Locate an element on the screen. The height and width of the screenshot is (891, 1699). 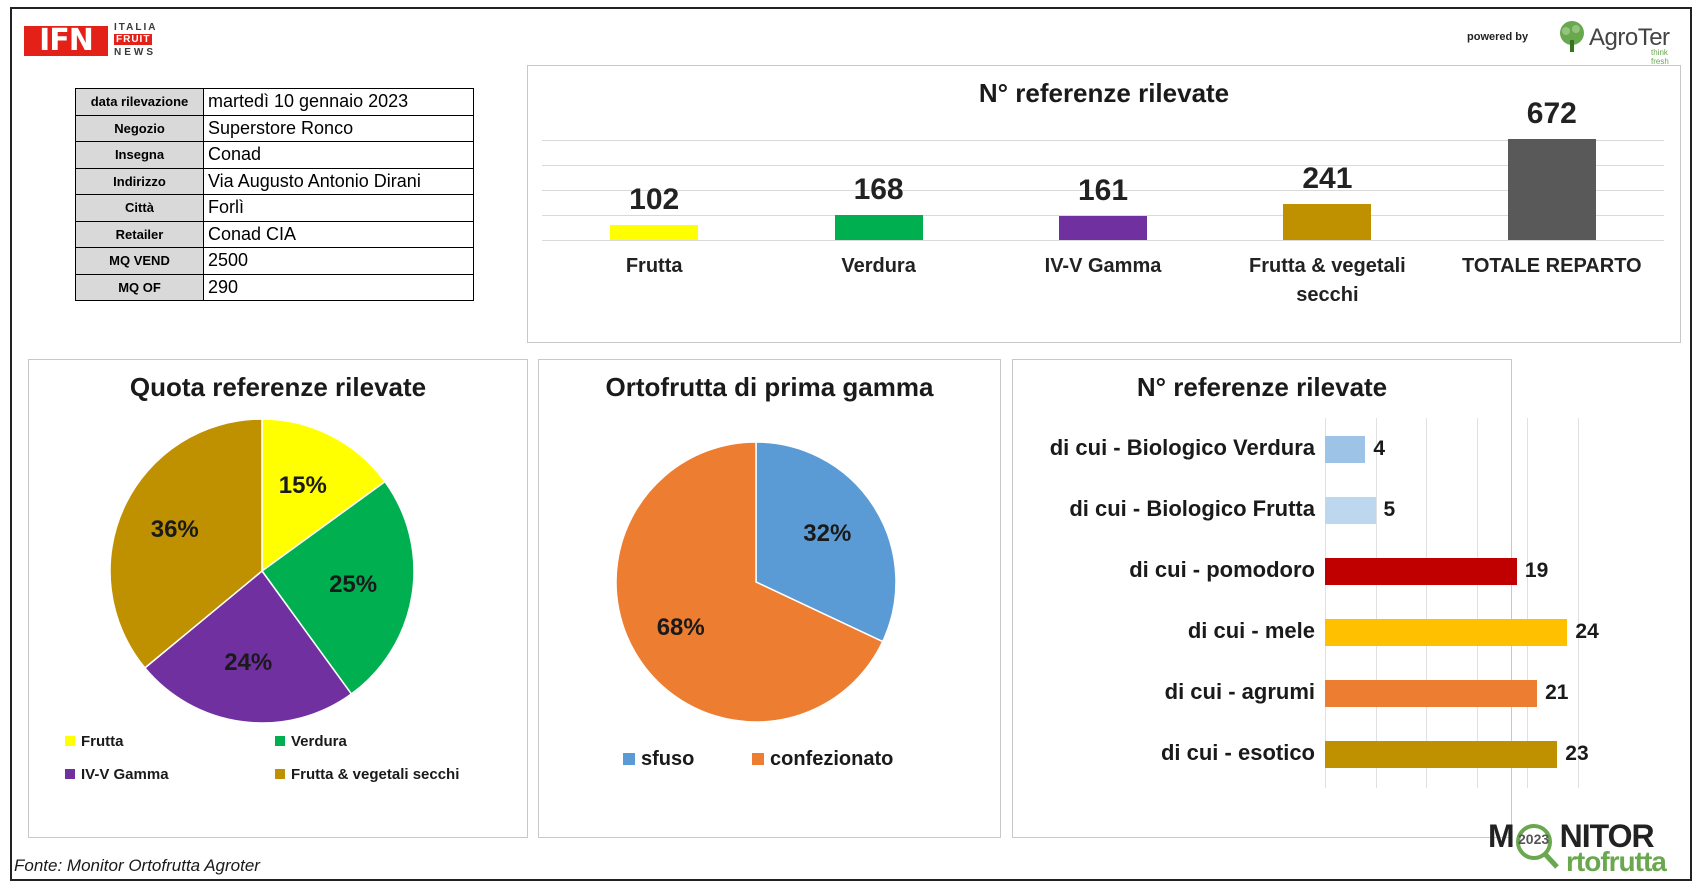
bar-frutta-vegetali-secchi is located at coordinates (1327, 221).